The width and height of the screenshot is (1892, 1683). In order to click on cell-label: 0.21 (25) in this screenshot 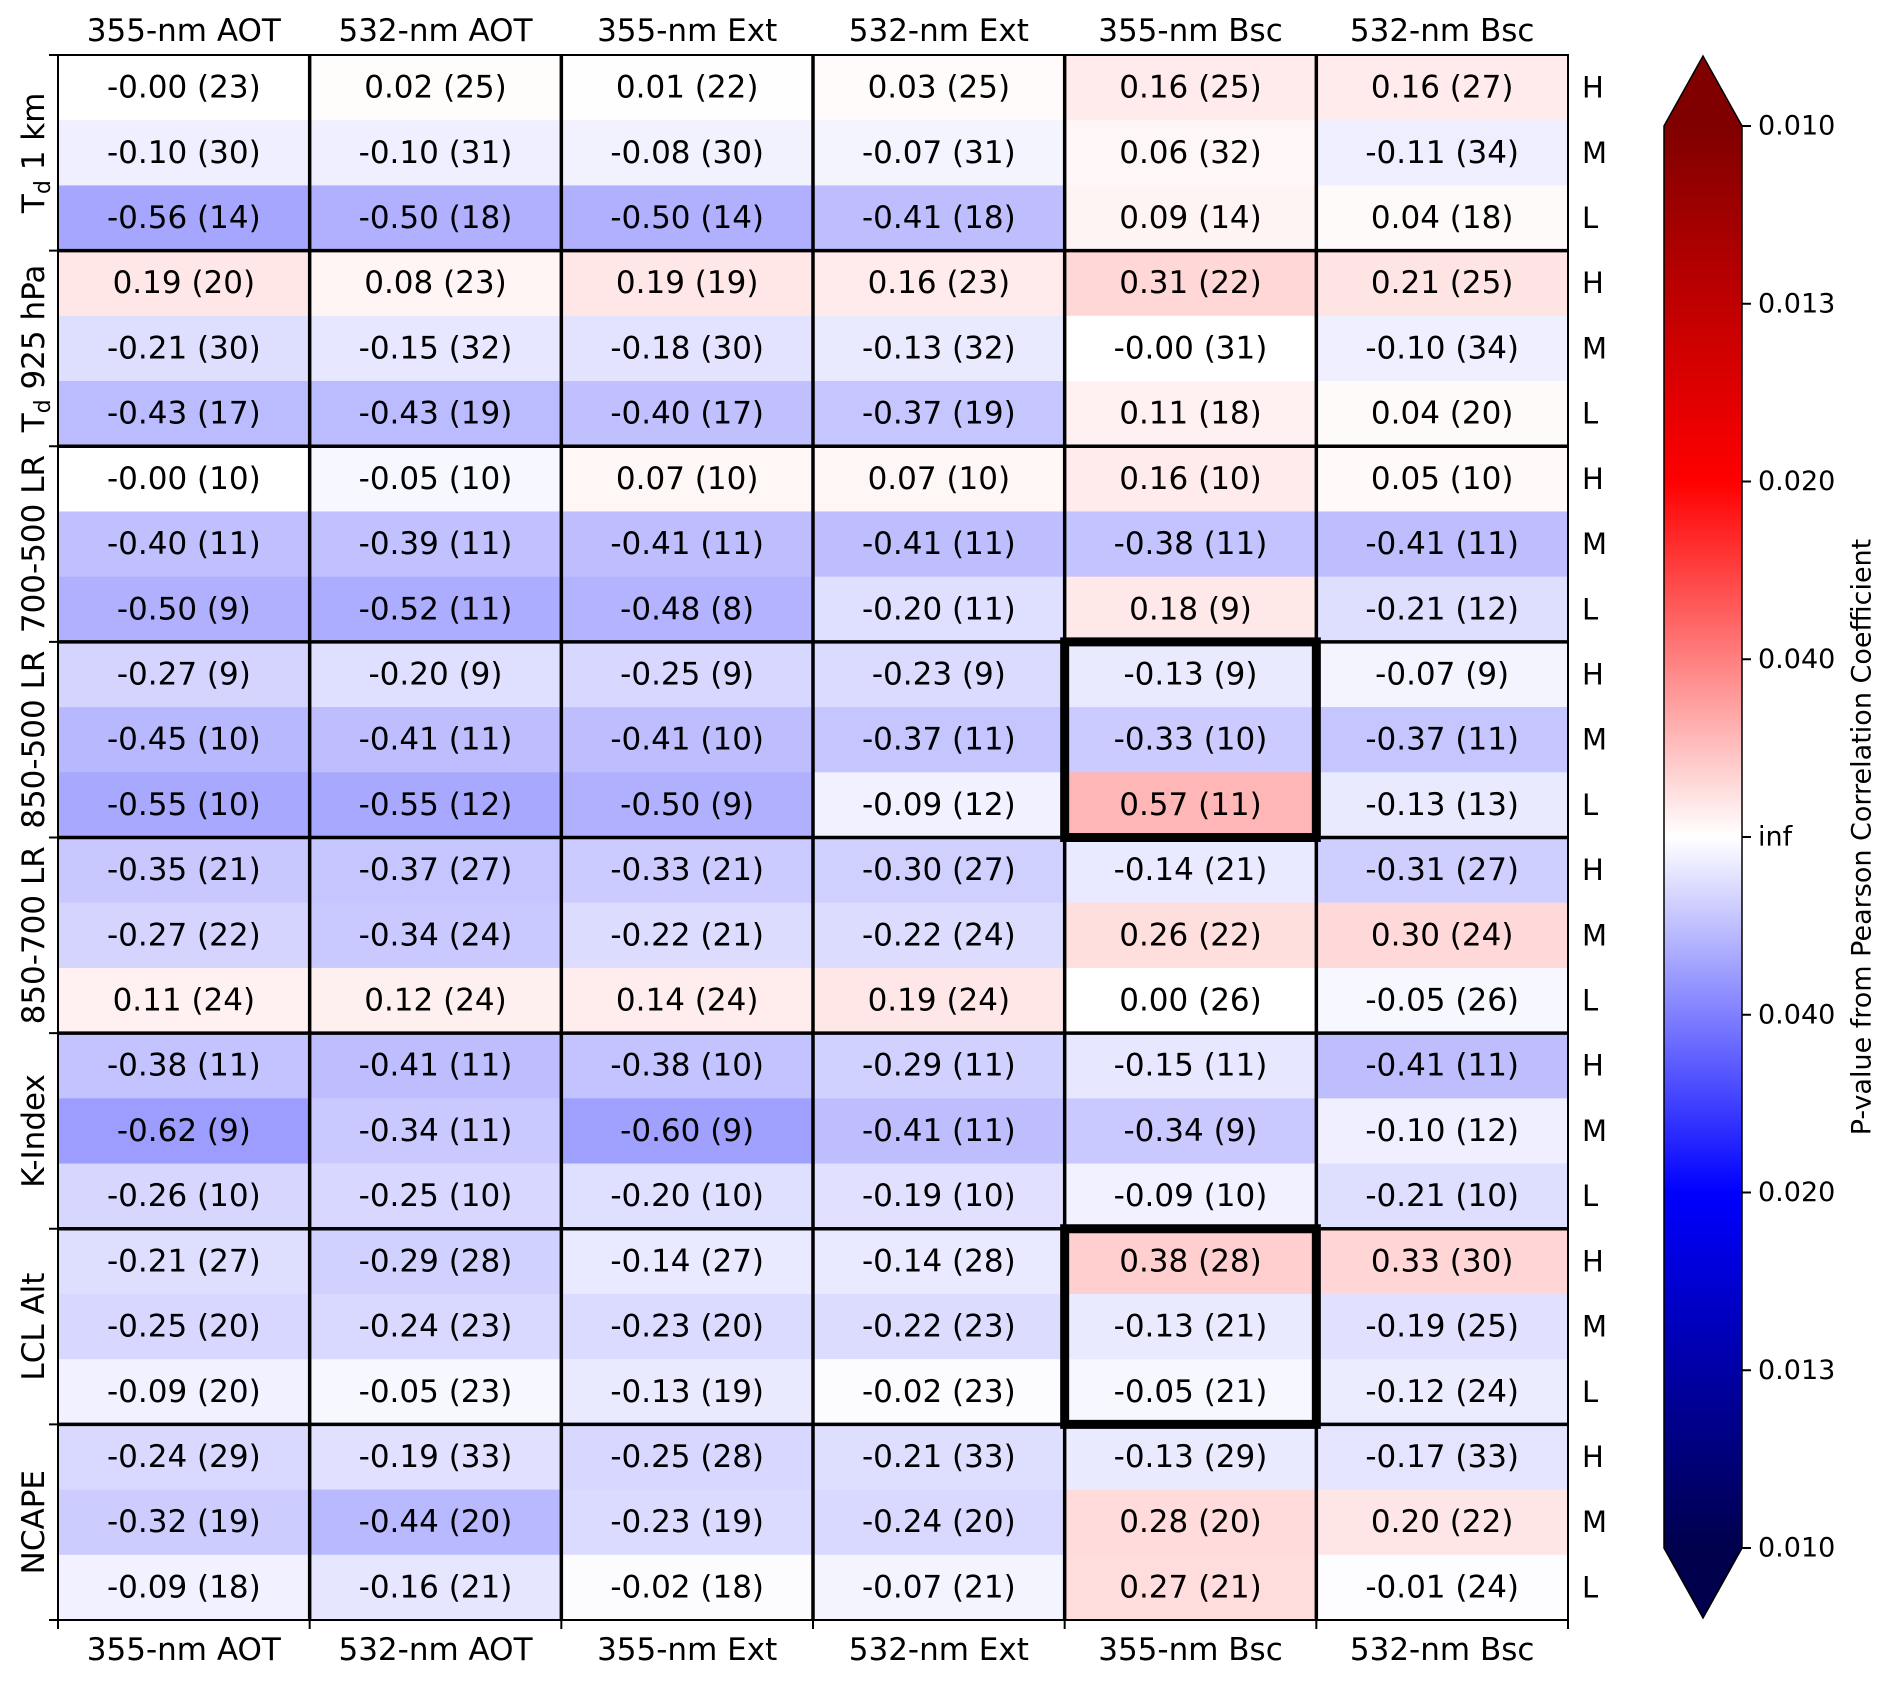, I will do `click(1442, 283)`.